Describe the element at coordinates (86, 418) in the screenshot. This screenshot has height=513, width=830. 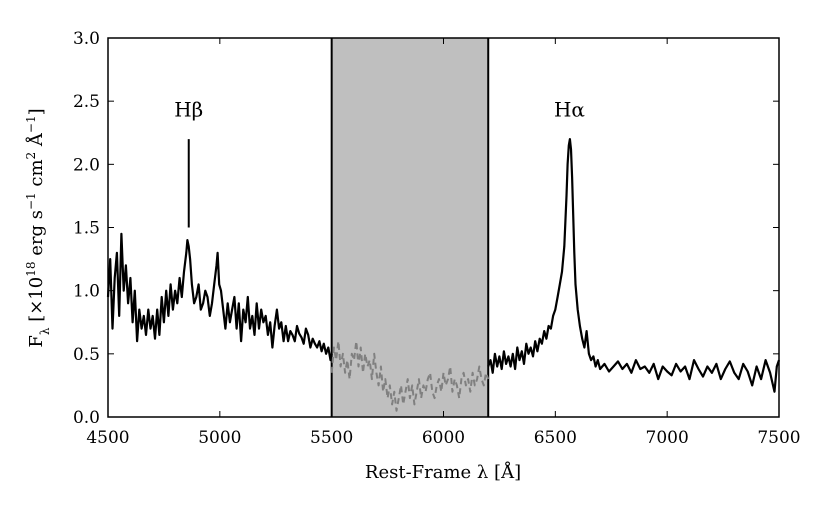
I see `y-tick-label: 0.0` at that location.